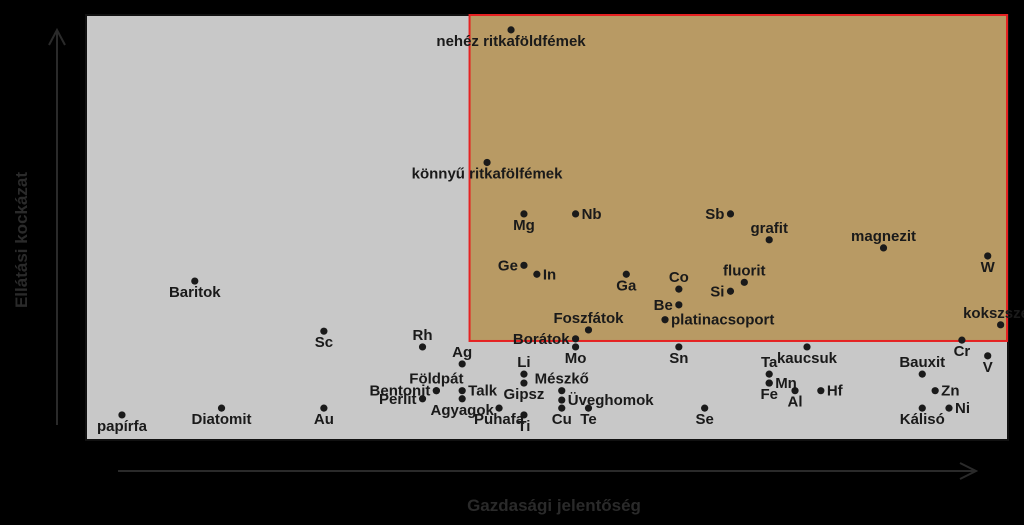  I want to click on marker-ag, so click(462, 364).